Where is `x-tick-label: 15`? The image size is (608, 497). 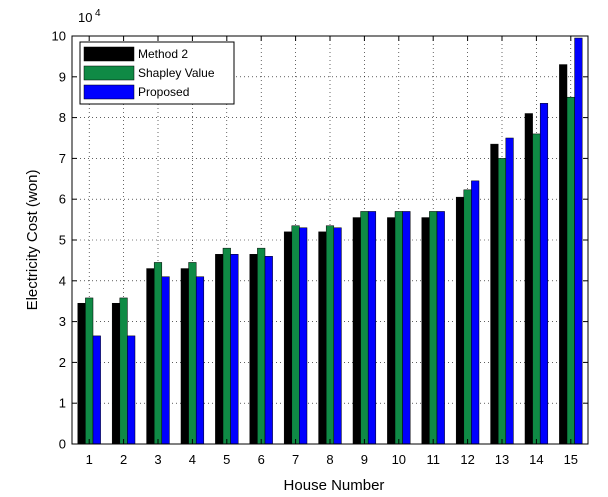 x-tick-label: 15 is located at coordinates (571, 459).